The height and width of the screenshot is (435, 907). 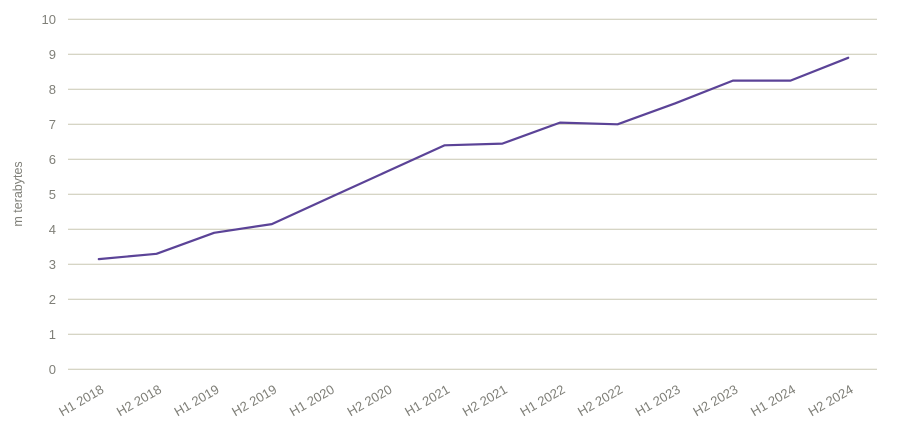 I want to click on y-tick-label: 7, so click(x=52, y=124).